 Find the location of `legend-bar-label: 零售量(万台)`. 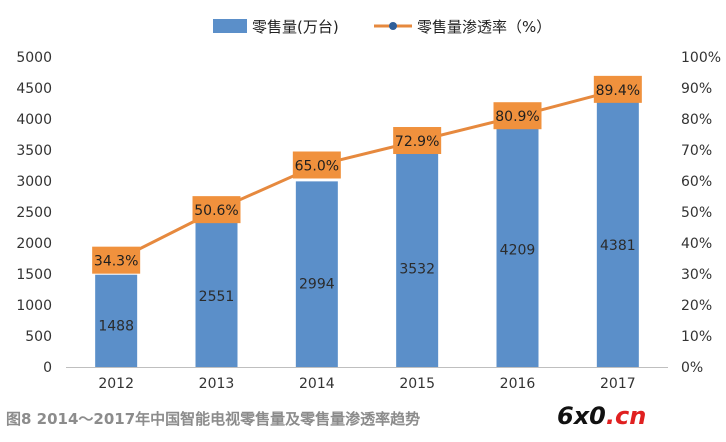

legend-bar-label: 零售量(万台) is located at coordinates (295, 27).